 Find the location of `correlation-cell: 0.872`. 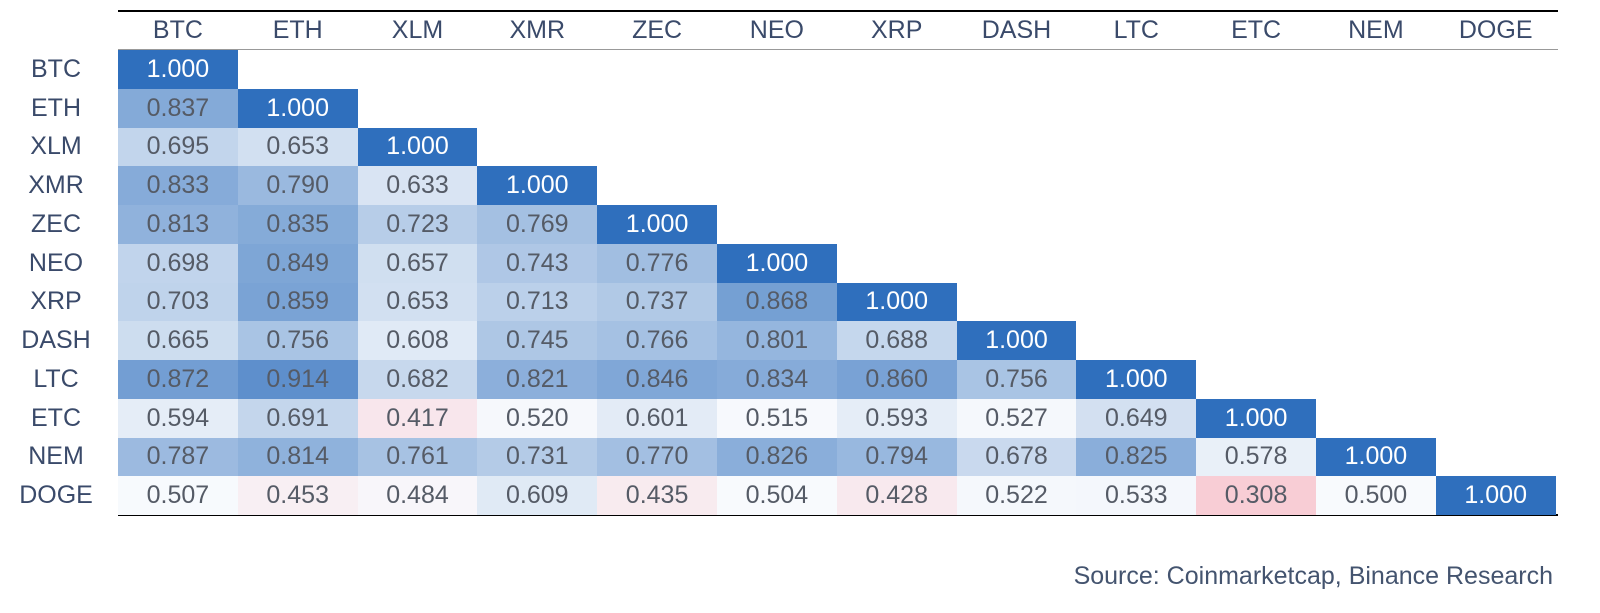

correlation-cell: 0.872 is located at coordinates (178, 379).